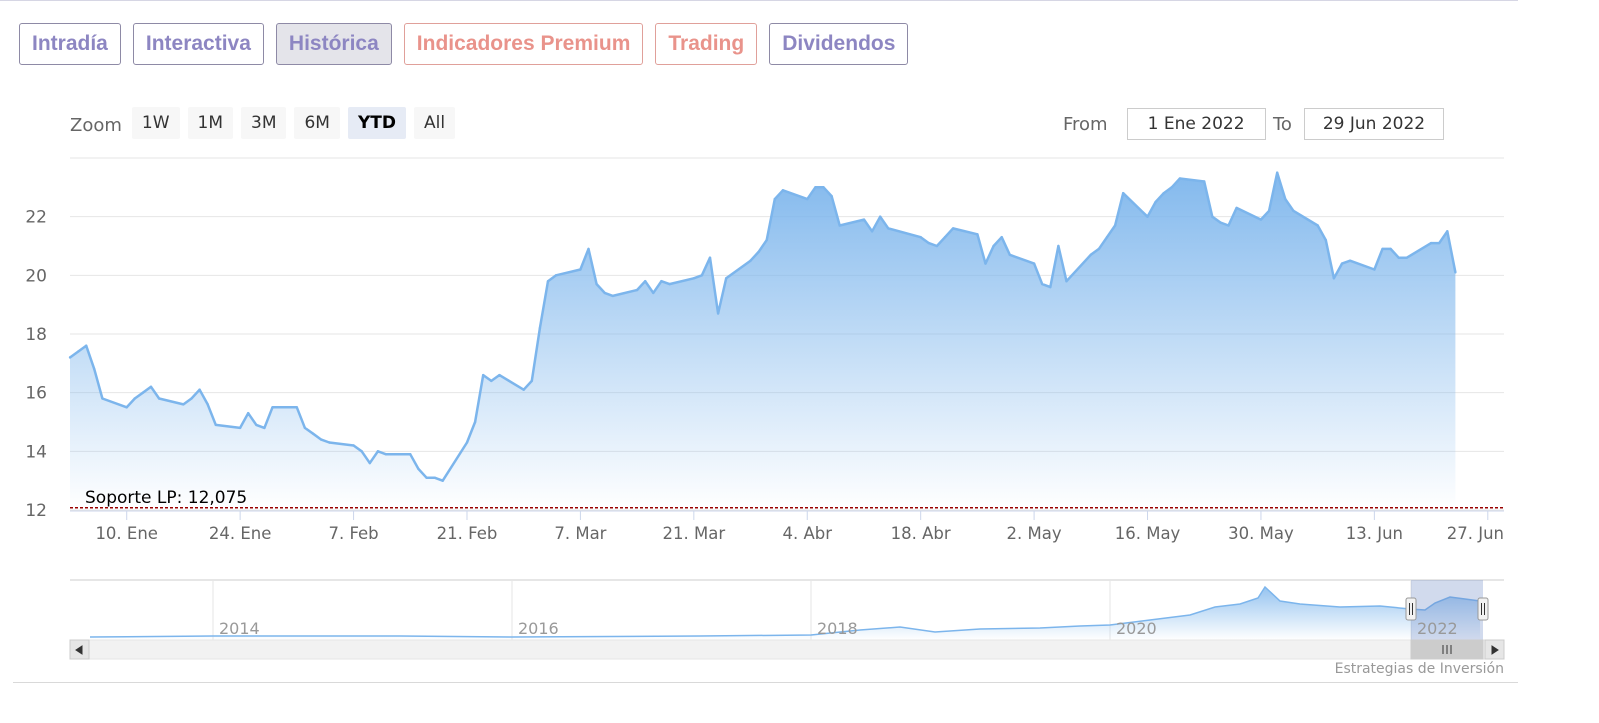 The width and height of the screenshot is (1599, 723). I want to click on x-tick-label: 2. May, so click(1034, 533).